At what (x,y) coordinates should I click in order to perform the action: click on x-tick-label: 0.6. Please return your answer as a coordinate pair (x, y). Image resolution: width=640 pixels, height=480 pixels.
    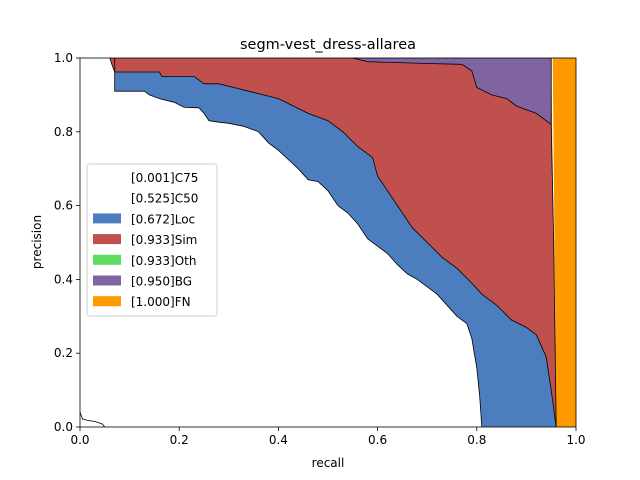
    Looking at the image, I should click on (377, 440).